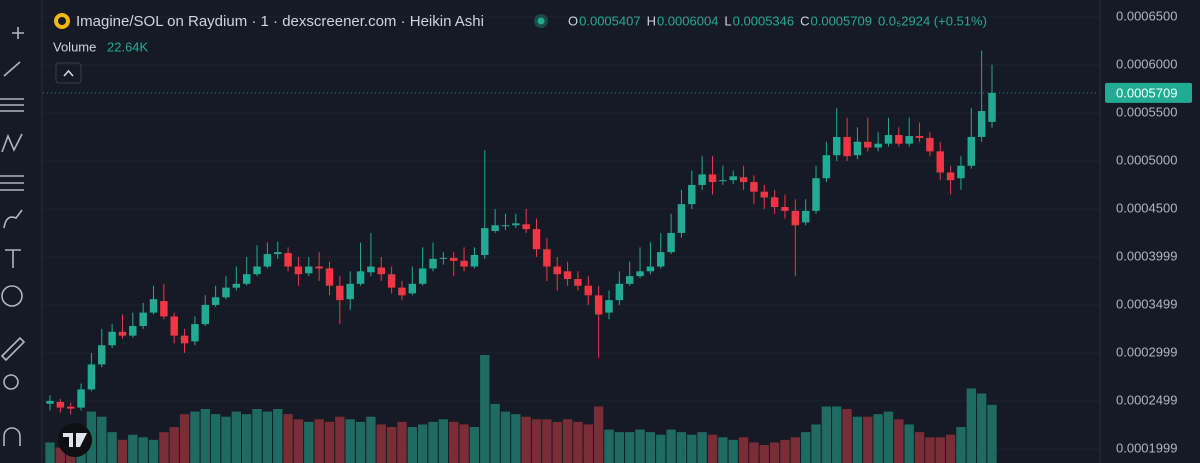 This screenshot has height=463, width=1200. I want to click on emoji-tool, so click(12, 296).